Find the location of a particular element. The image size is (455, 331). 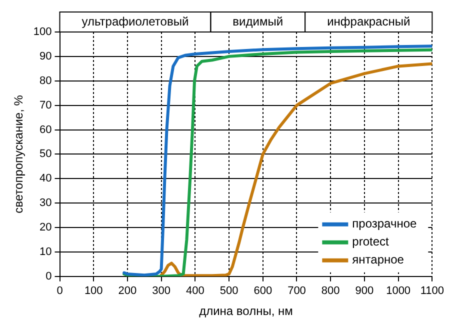

y-axis-title: светопропускание, % is located at coordinates (19, 154).